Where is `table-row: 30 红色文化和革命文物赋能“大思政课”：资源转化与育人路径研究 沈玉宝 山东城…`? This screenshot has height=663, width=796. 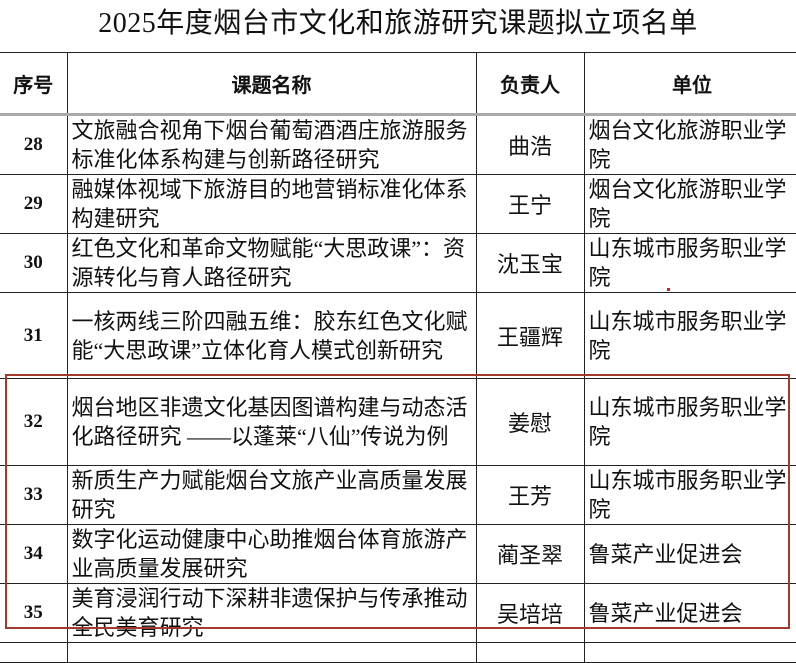
table-row: 30 红色文化和革命文物赋能“大思政课”：资源转化与育人路径研究 沈玉宝 山东城… is located at coordinates (398, 263).